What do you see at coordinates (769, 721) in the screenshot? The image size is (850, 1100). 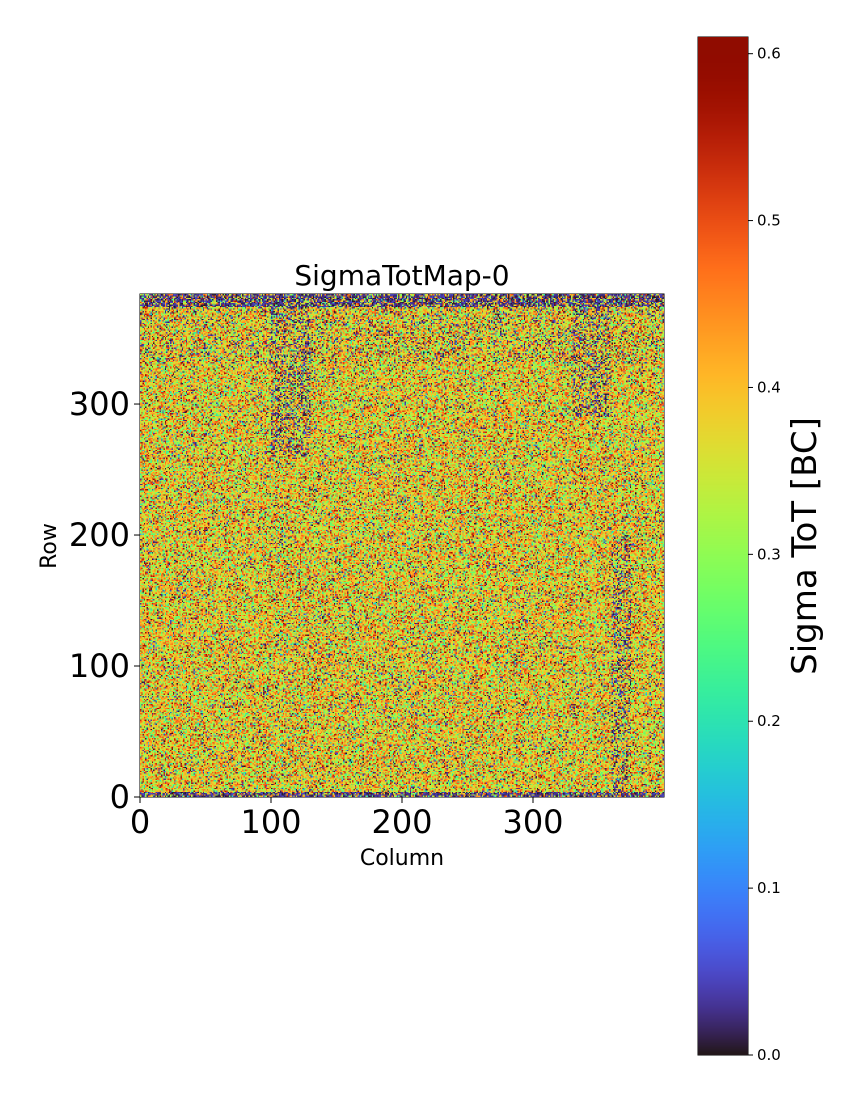 I see `colorbar-tick-label: 0.2` at bounding box center [769, 721].